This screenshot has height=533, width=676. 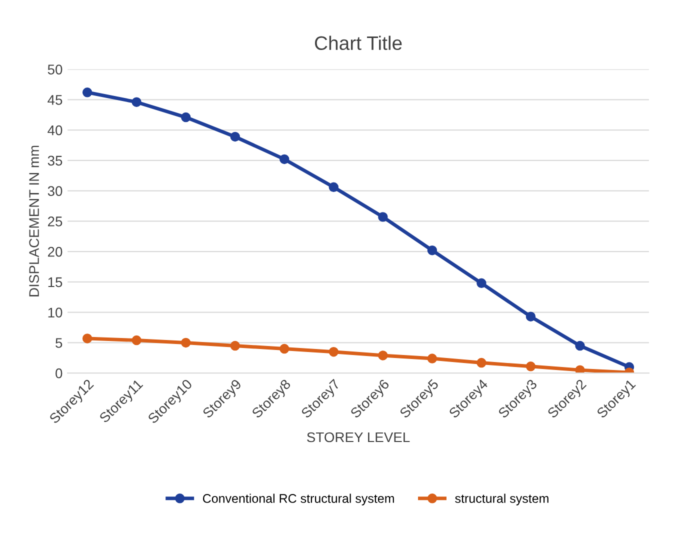 What do you see at coordinates (298, 500) in the screenshot?
I see `legend-label: Conventional RC structural system` at bounding box center [298, 500].